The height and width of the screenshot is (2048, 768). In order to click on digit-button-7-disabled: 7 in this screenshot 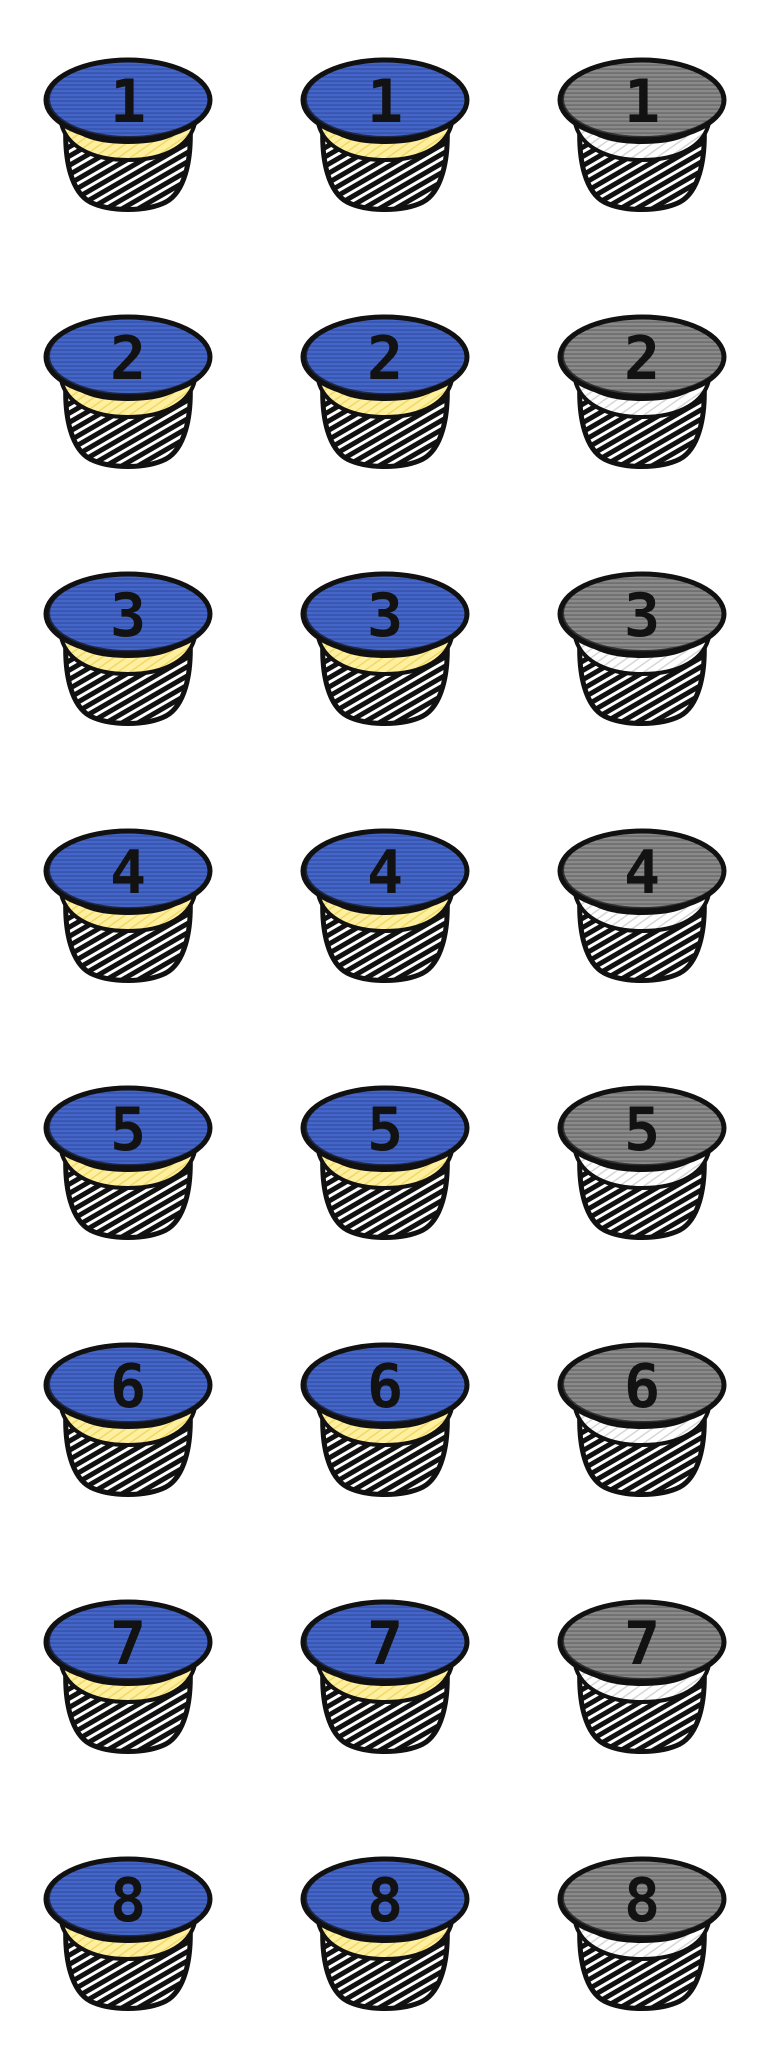, I will do `click(642, 1674)`.